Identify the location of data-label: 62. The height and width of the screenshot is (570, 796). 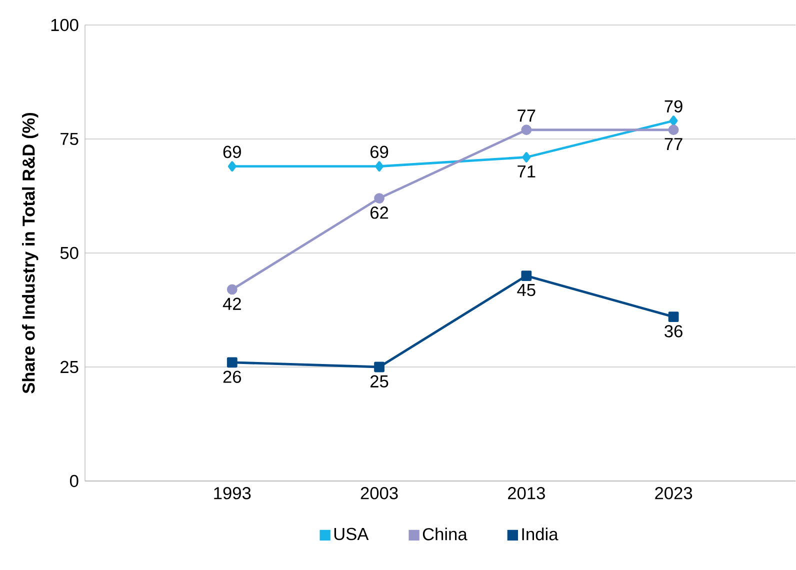
(379, 212).